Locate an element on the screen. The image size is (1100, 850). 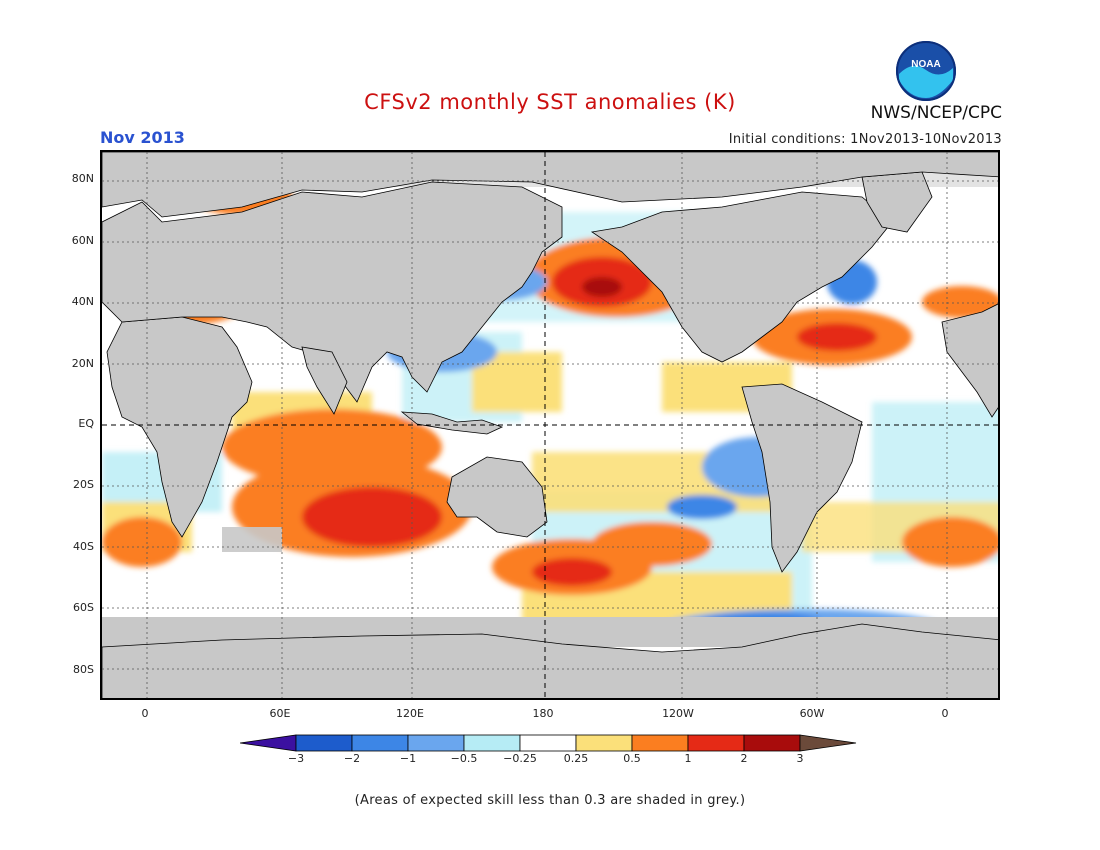
colorbar-tick-label: −0.5 is located at coordinates (464, 758).